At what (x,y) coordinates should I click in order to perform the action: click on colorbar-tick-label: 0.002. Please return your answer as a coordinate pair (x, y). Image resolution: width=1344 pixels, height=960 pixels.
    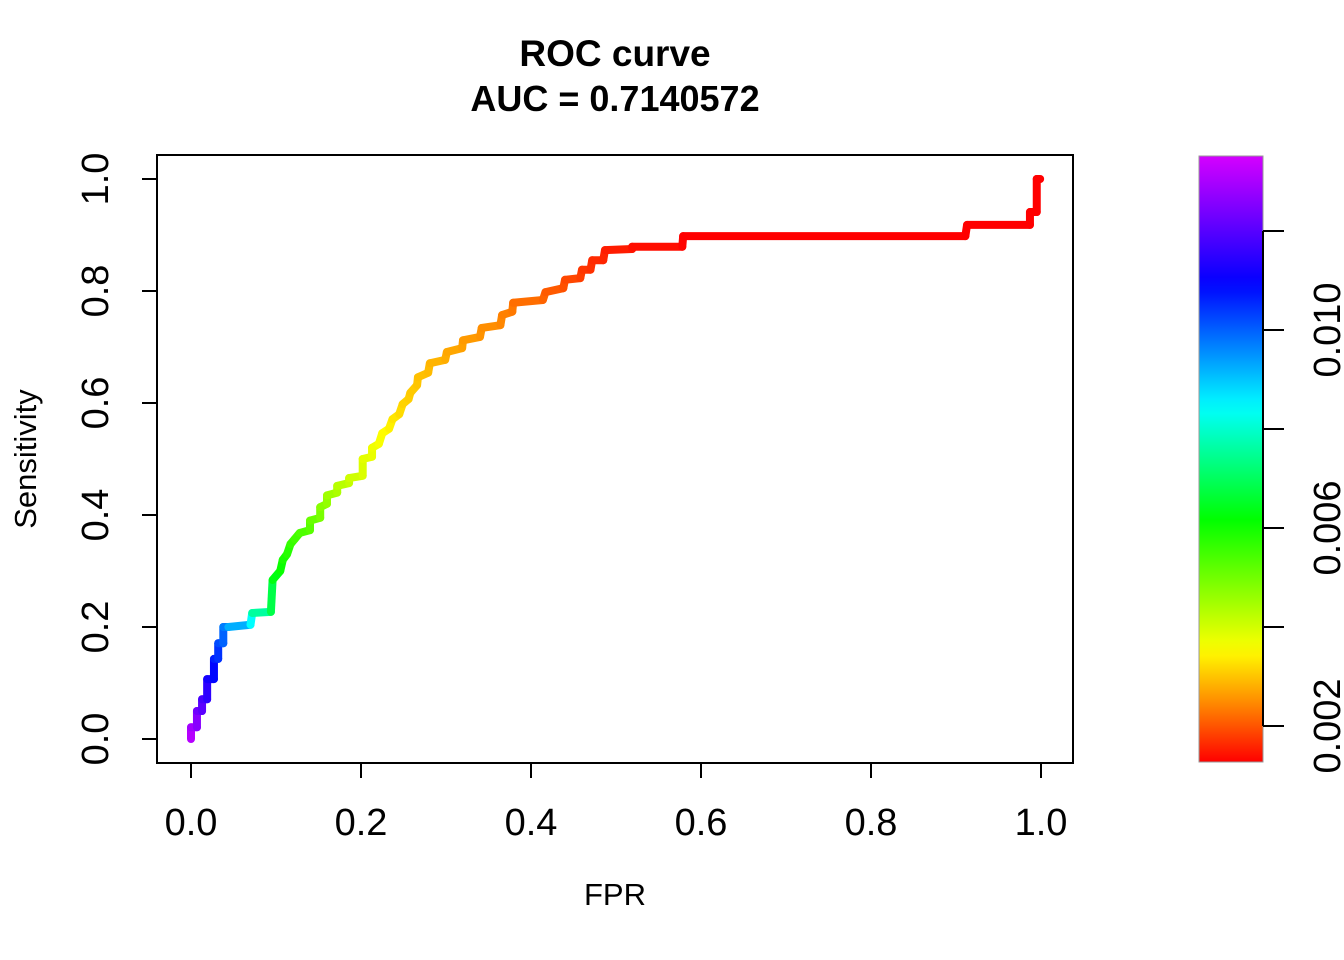
    Looking at the image, I should click on (1325, 725).